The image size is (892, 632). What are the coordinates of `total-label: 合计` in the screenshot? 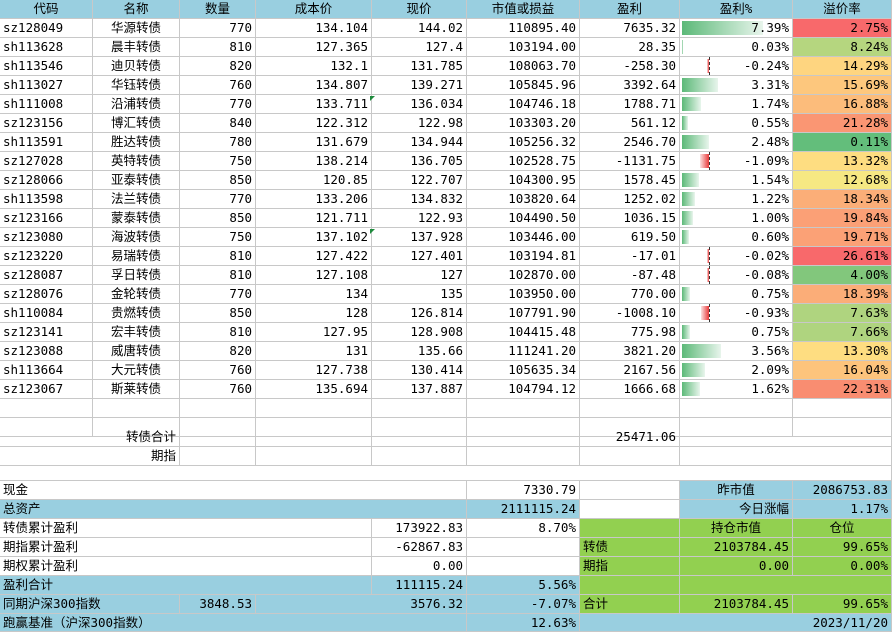 It's located at (630, 604).